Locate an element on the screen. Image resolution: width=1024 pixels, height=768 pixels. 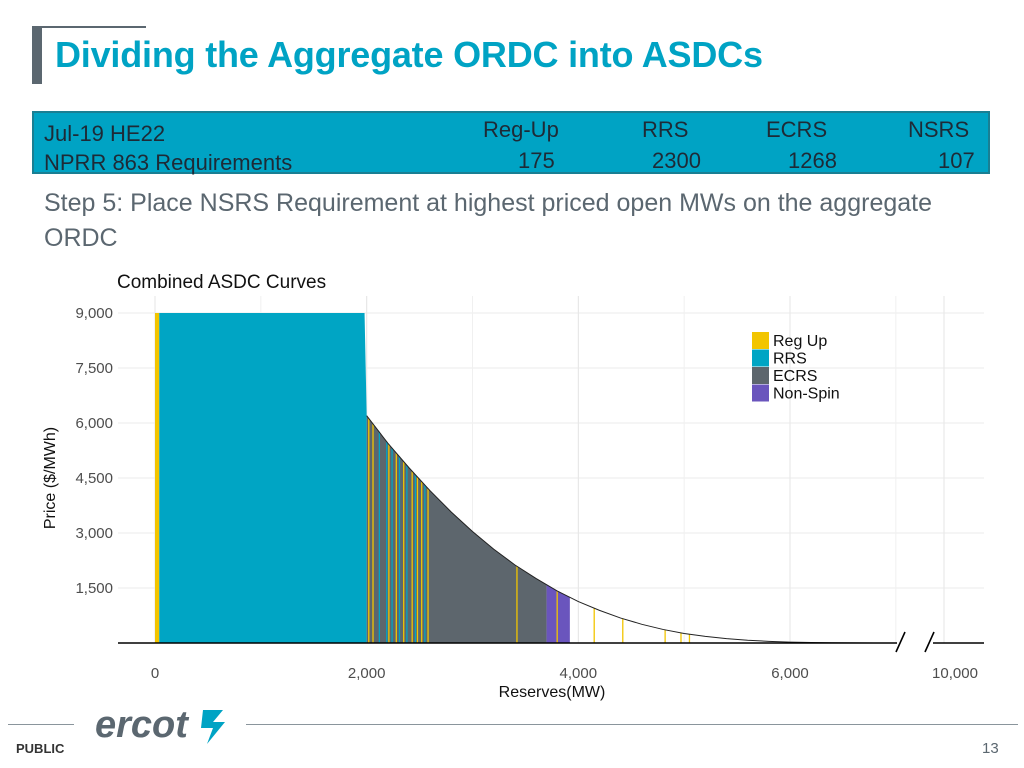
req-header-nsrs: NSRS is located at coordinates (939, 129).